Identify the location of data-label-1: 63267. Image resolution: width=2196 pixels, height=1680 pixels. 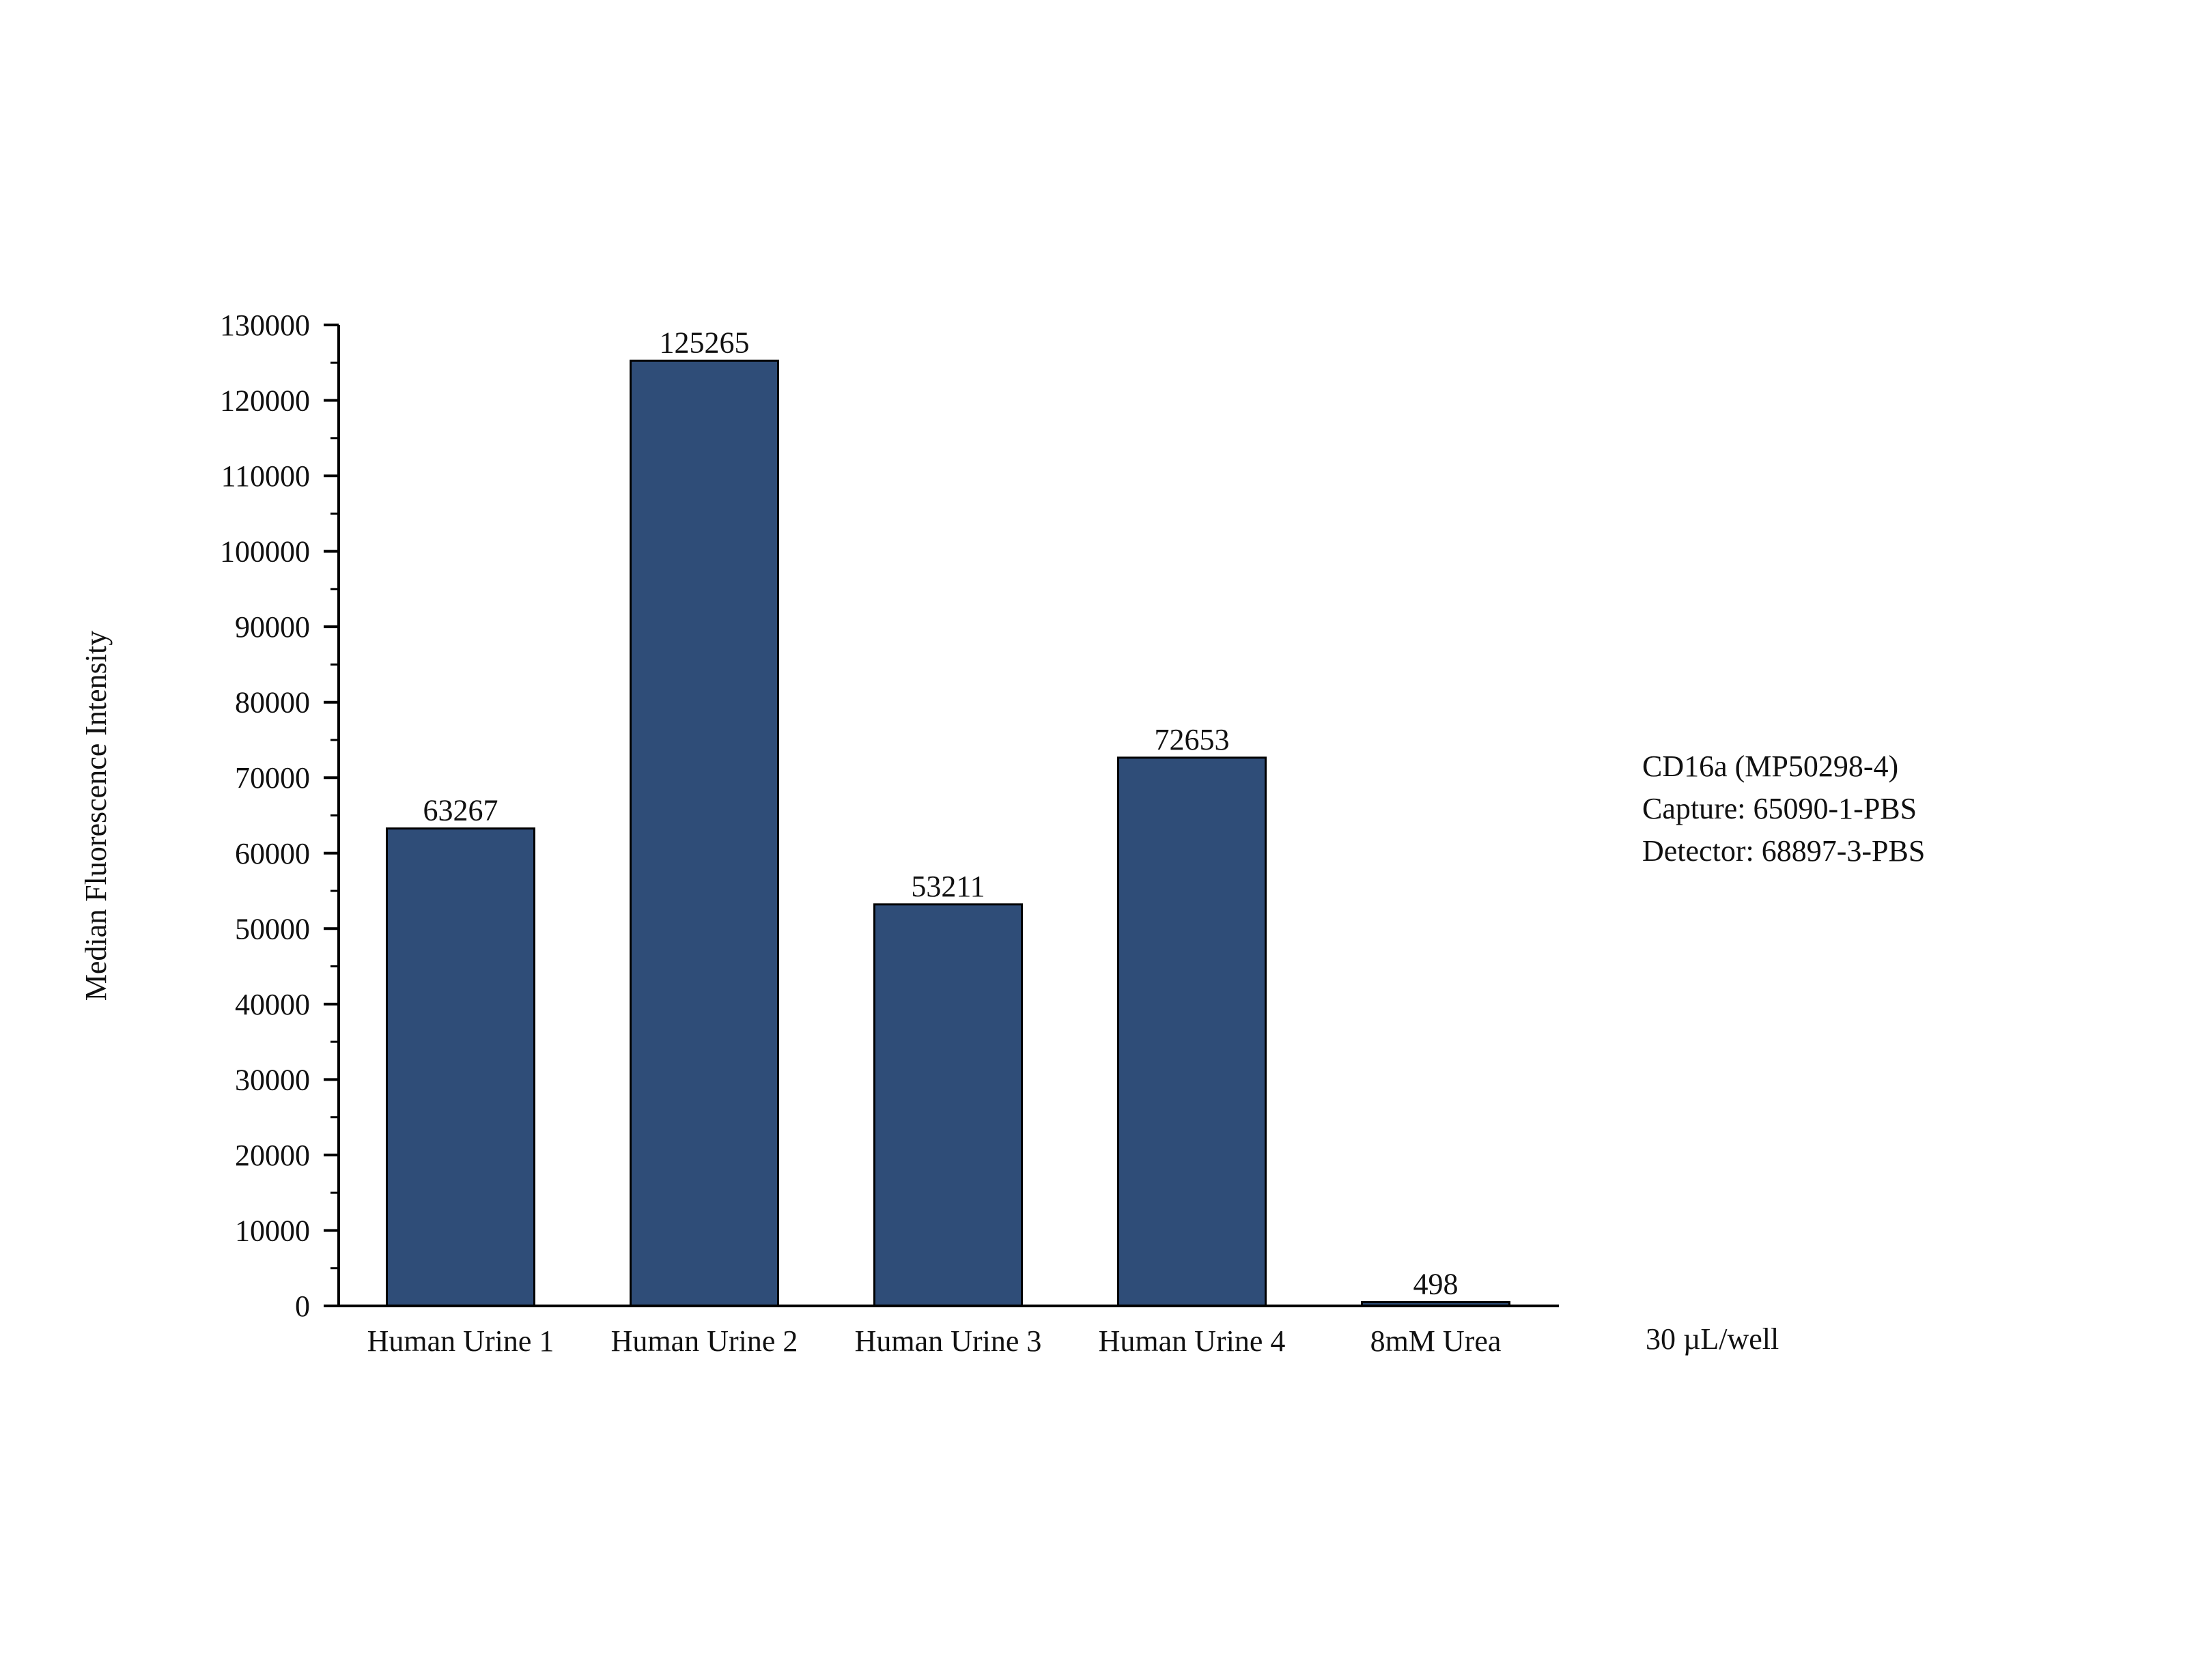
(460, 810).